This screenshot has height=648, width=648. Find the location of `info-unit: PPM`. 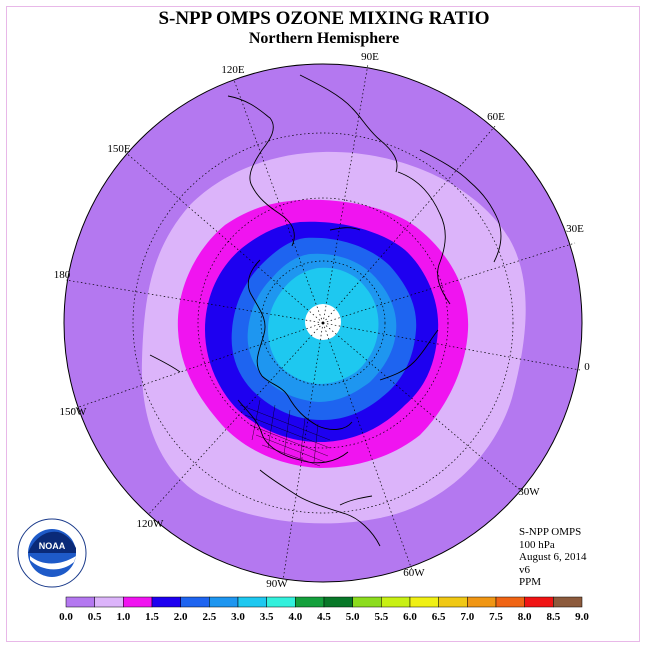

info-unit: PPM is located at coordinates (530, 582).